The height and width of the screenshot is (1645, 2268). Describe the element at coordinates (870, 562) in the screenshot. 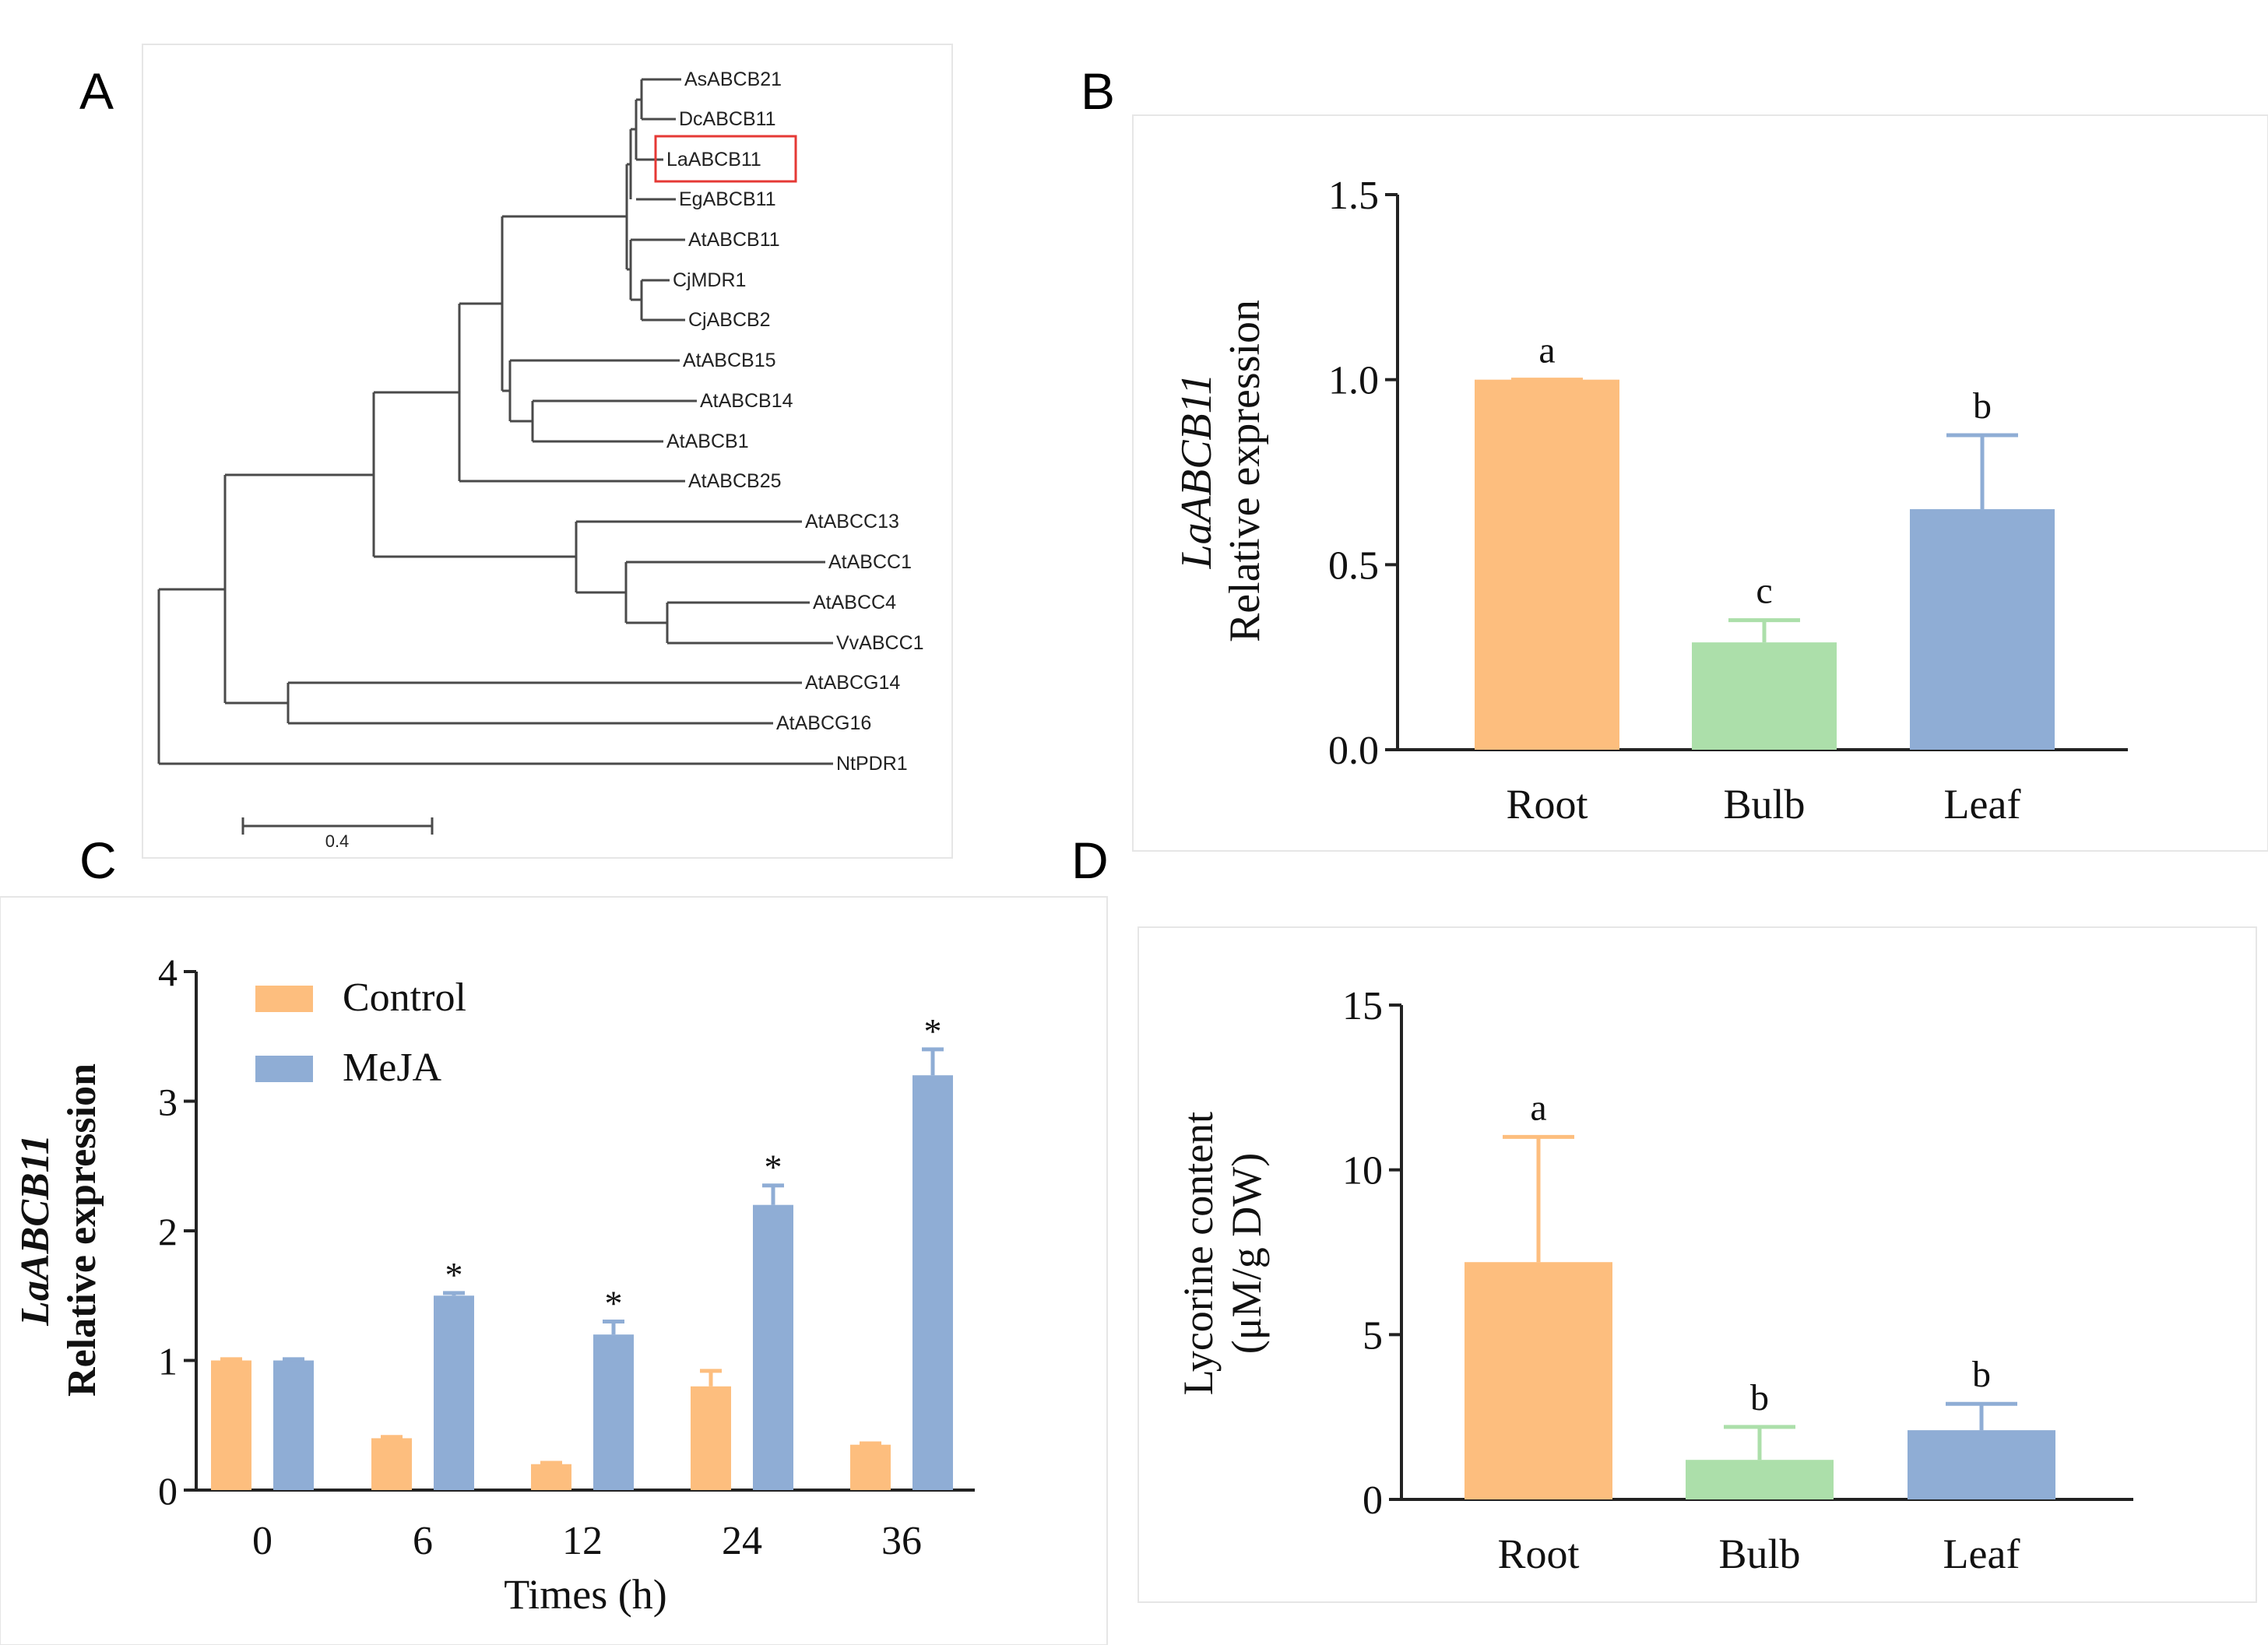

I see `tree-leaf-label: AtABCC1` at that location.